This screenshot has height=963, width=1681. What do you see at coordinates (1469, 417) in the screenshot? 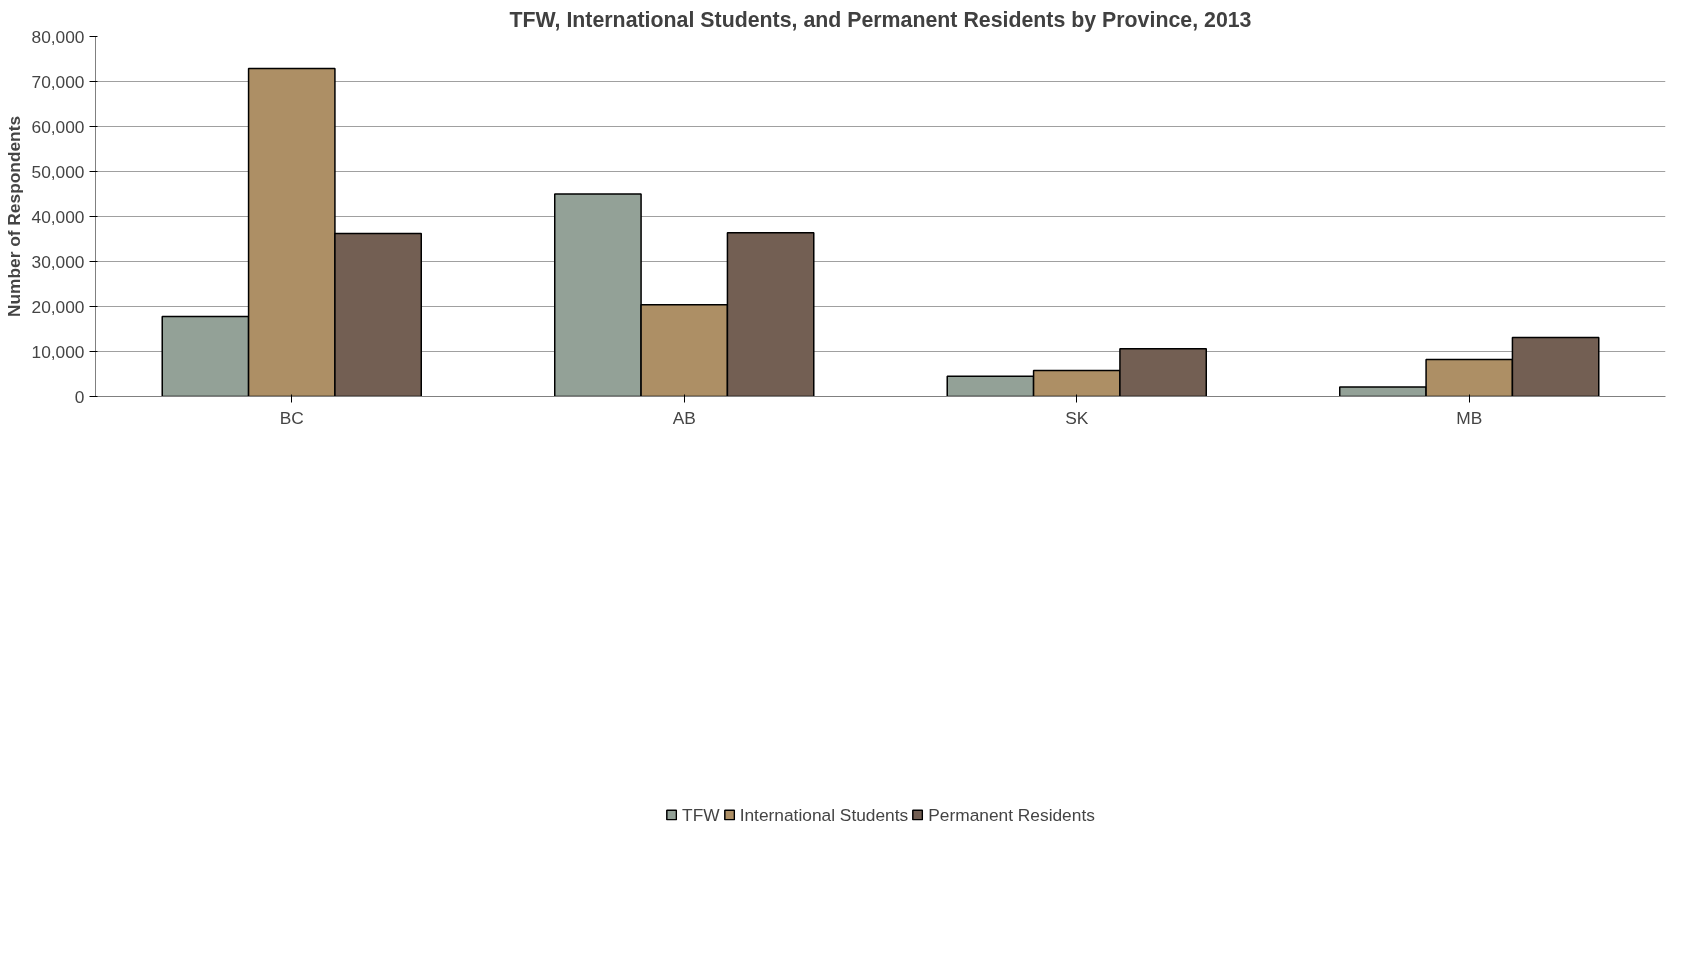
I see `x-tick-label: MB` at bounding box center [1469, 417].